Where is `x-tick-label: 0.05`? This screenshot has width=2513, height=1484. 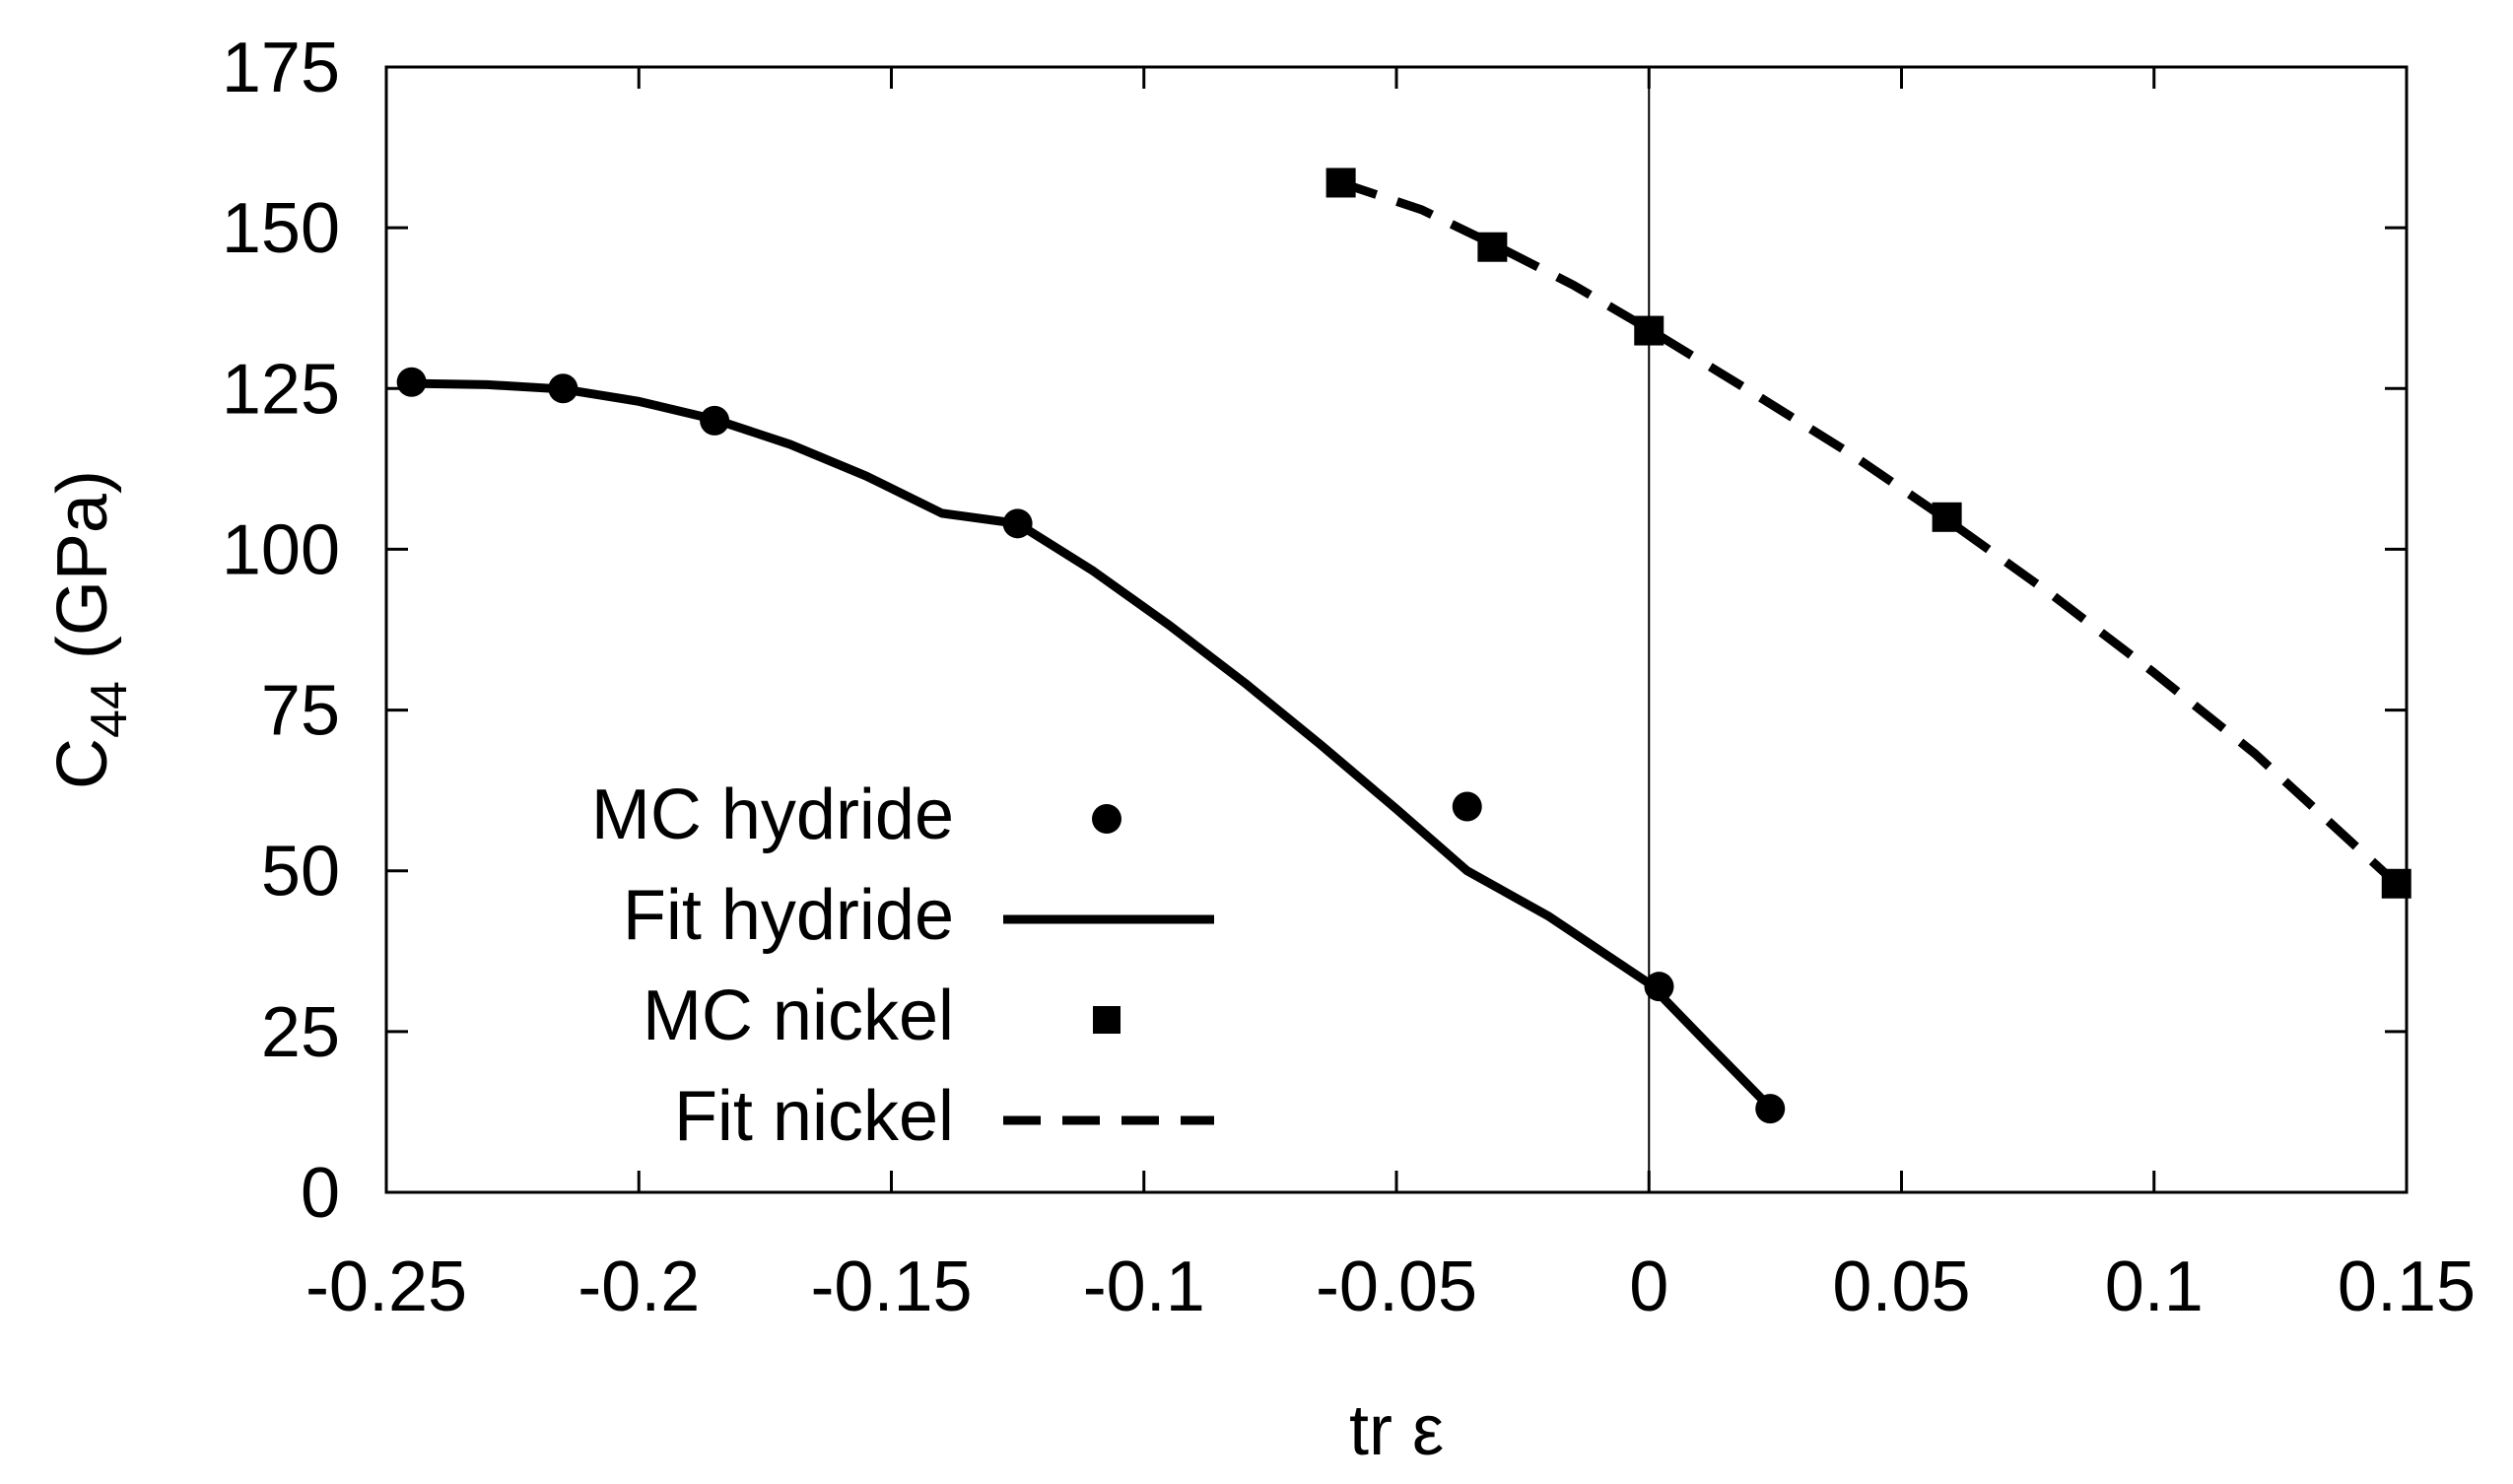 x-tick-label: 0.05 is located at coordinates (1901, 1287).